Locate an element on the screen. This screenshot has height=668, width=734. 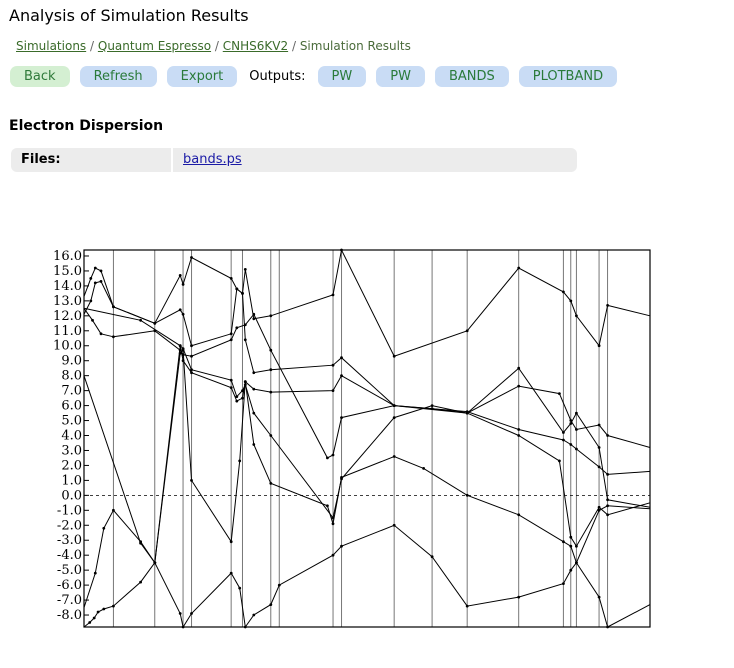
breadcrumb-quantum-espresso-link: Quantum Espresso is located at coordinates (154, 46).